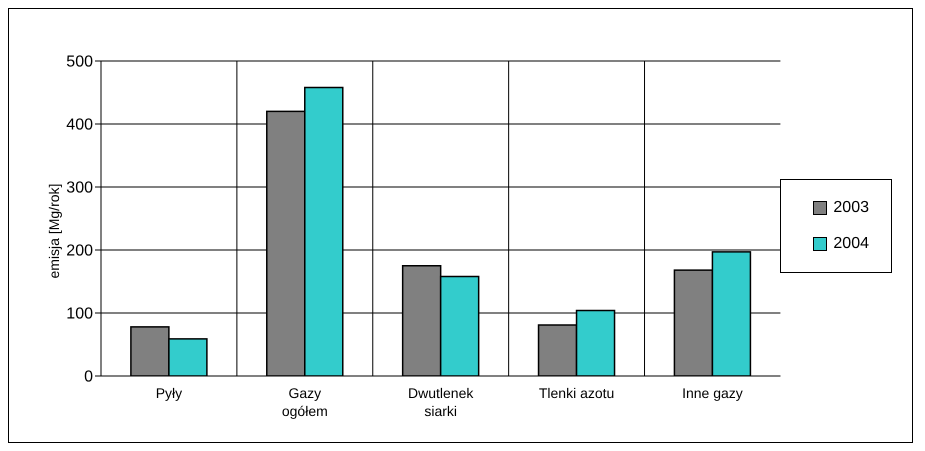 The width and height of the screenshot is (925, 451). What do you see at coordinates (80, 62) in the screenshot?
I see `y-tick-label: 500` at bounding box center [80, 62].